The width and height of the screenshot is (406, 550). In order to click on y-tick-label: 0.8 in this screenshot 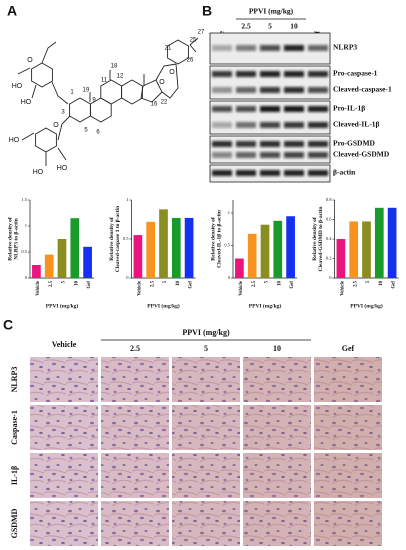, I will do `click(329, 199)`.